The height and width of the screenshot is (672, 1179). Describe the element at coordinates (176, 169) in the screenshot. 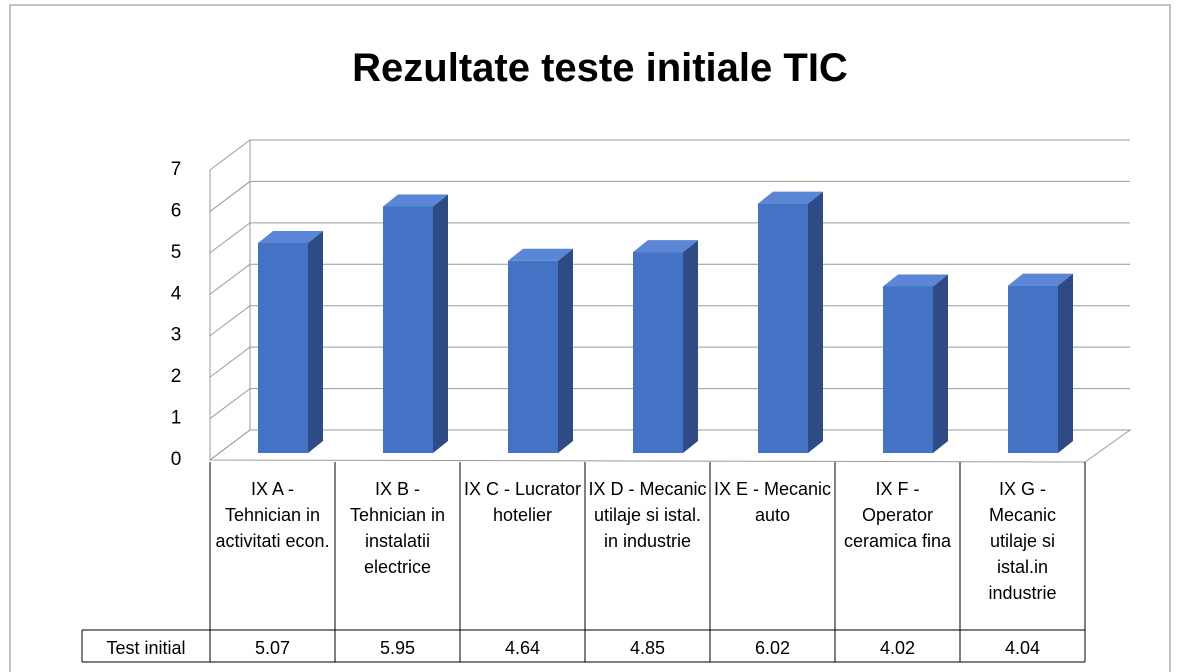

I see `y-tick-label: 7` at that location.